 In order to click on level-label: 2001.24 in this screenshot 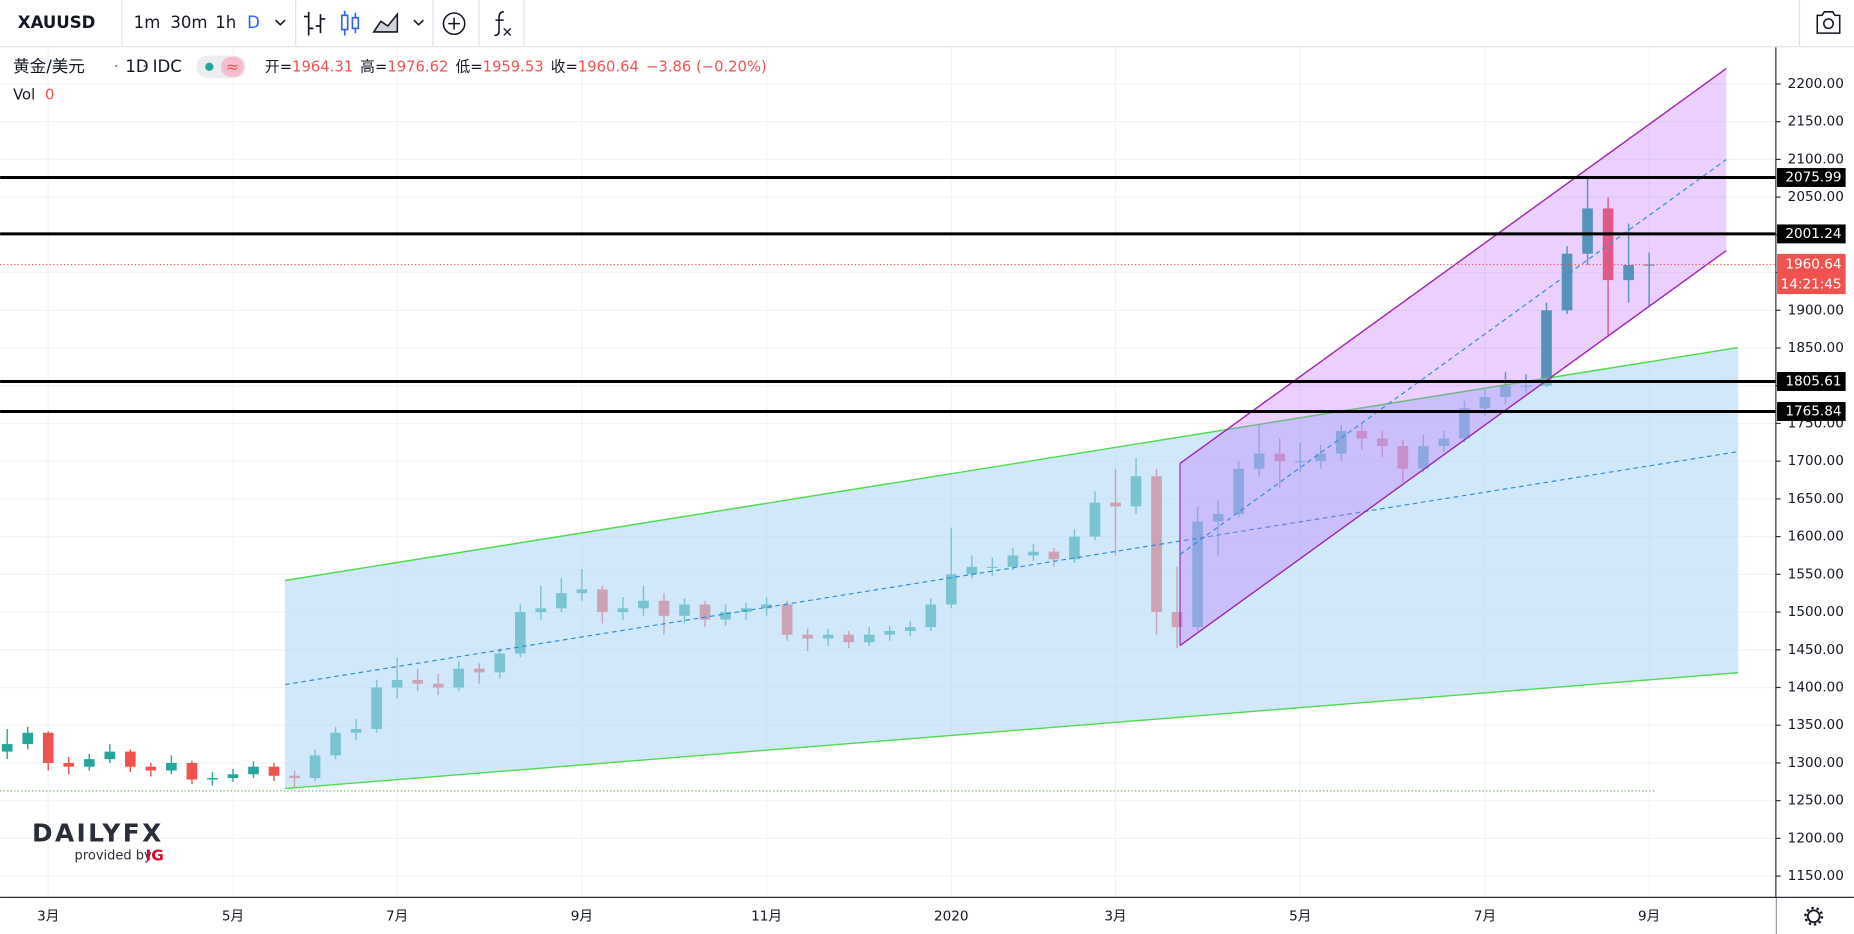, I will do `click(1813, 234)`.